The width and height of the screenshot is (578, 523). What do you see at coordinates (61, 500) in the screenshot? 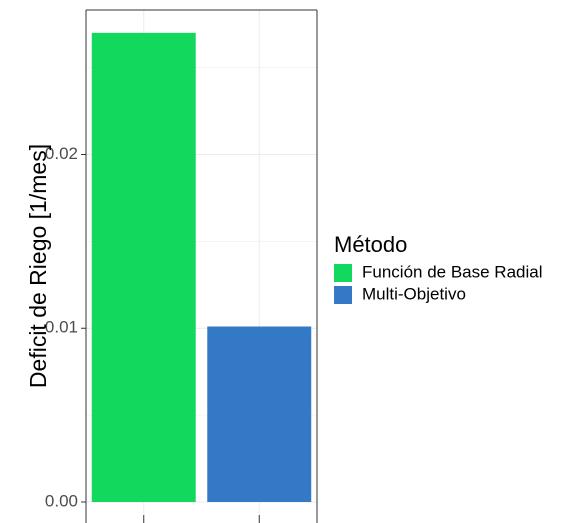
I see `y-tick-label: 0.00` at bounding box center [61, 500].